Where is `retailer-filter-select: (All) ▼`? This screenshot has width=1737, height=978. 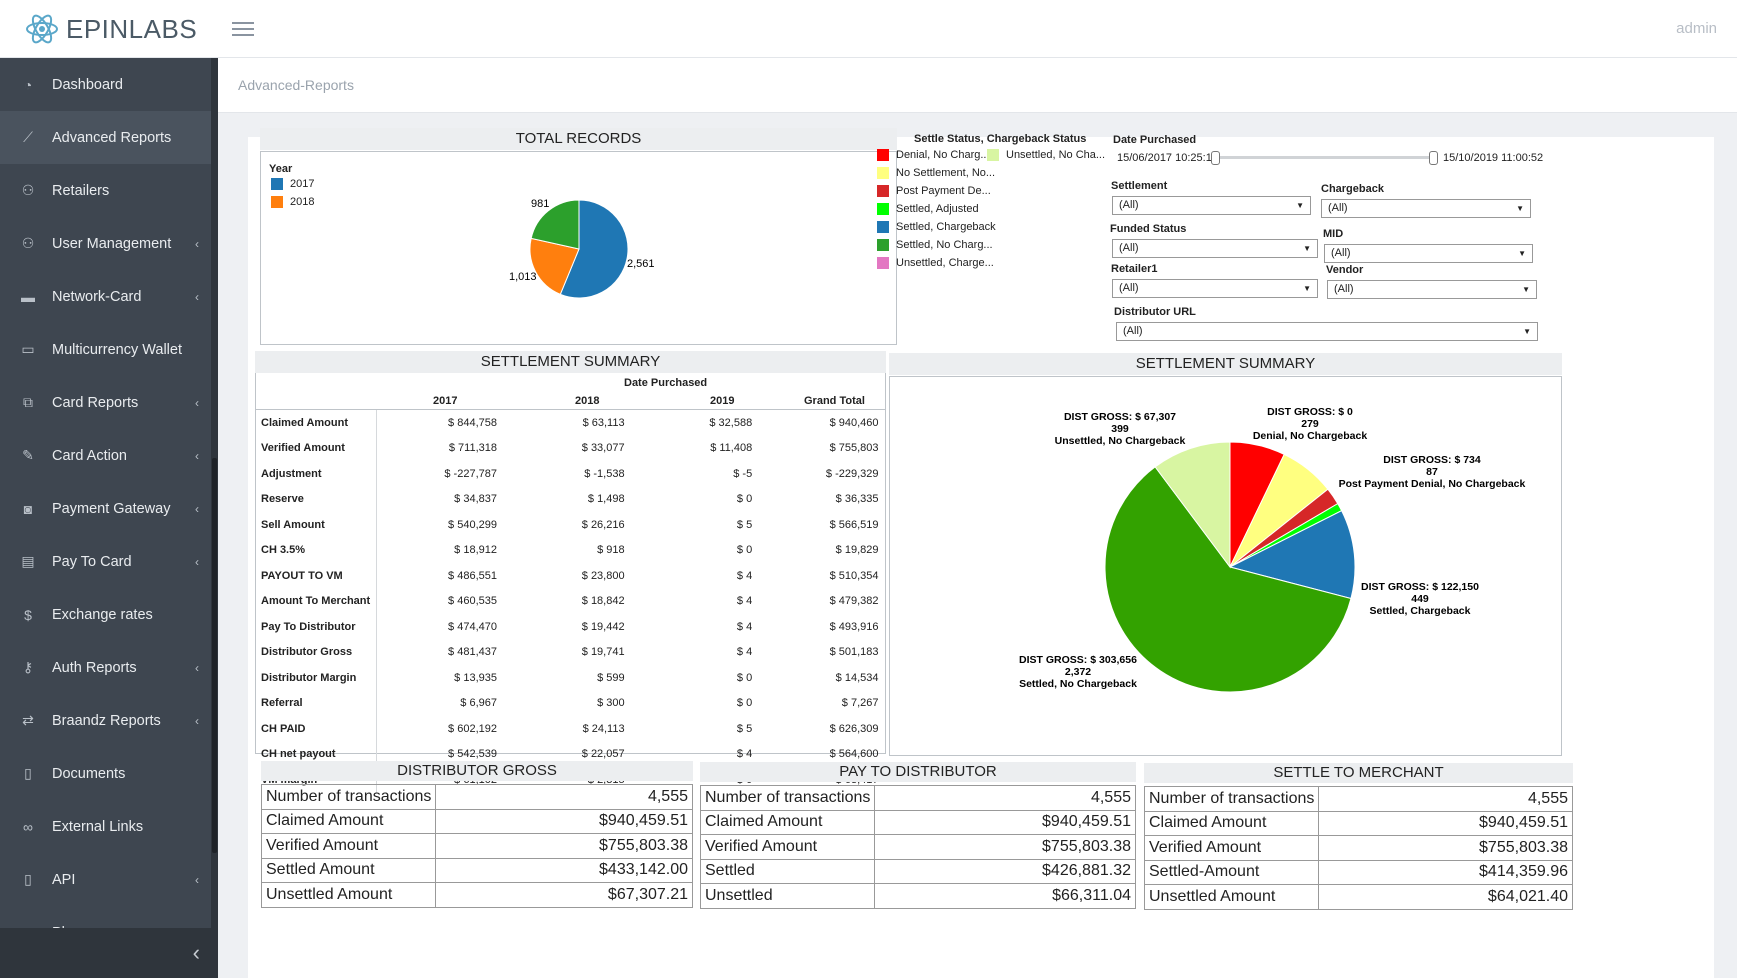
retailer-filter-select: (All) ▼ is located at coordinates (1215, 288).